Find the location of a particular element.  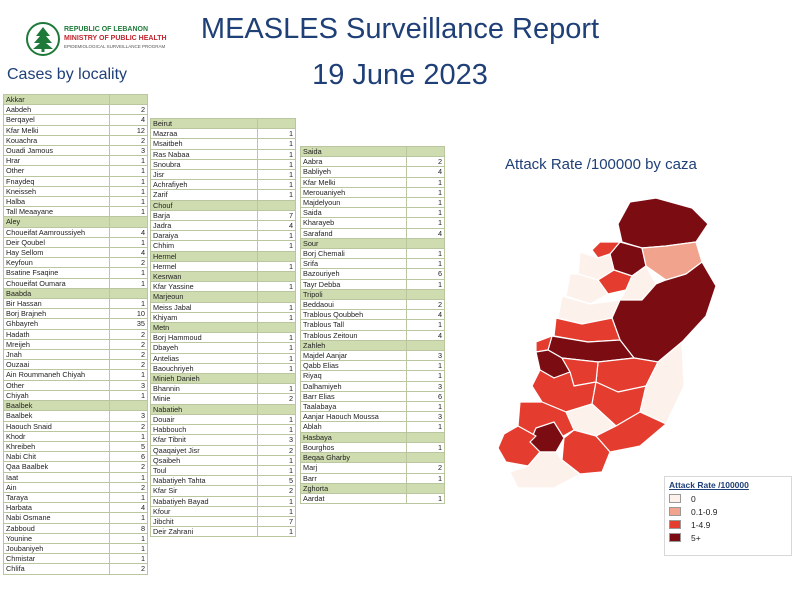

report-date: 19 June 2023 is located at coordinates (400, 75).